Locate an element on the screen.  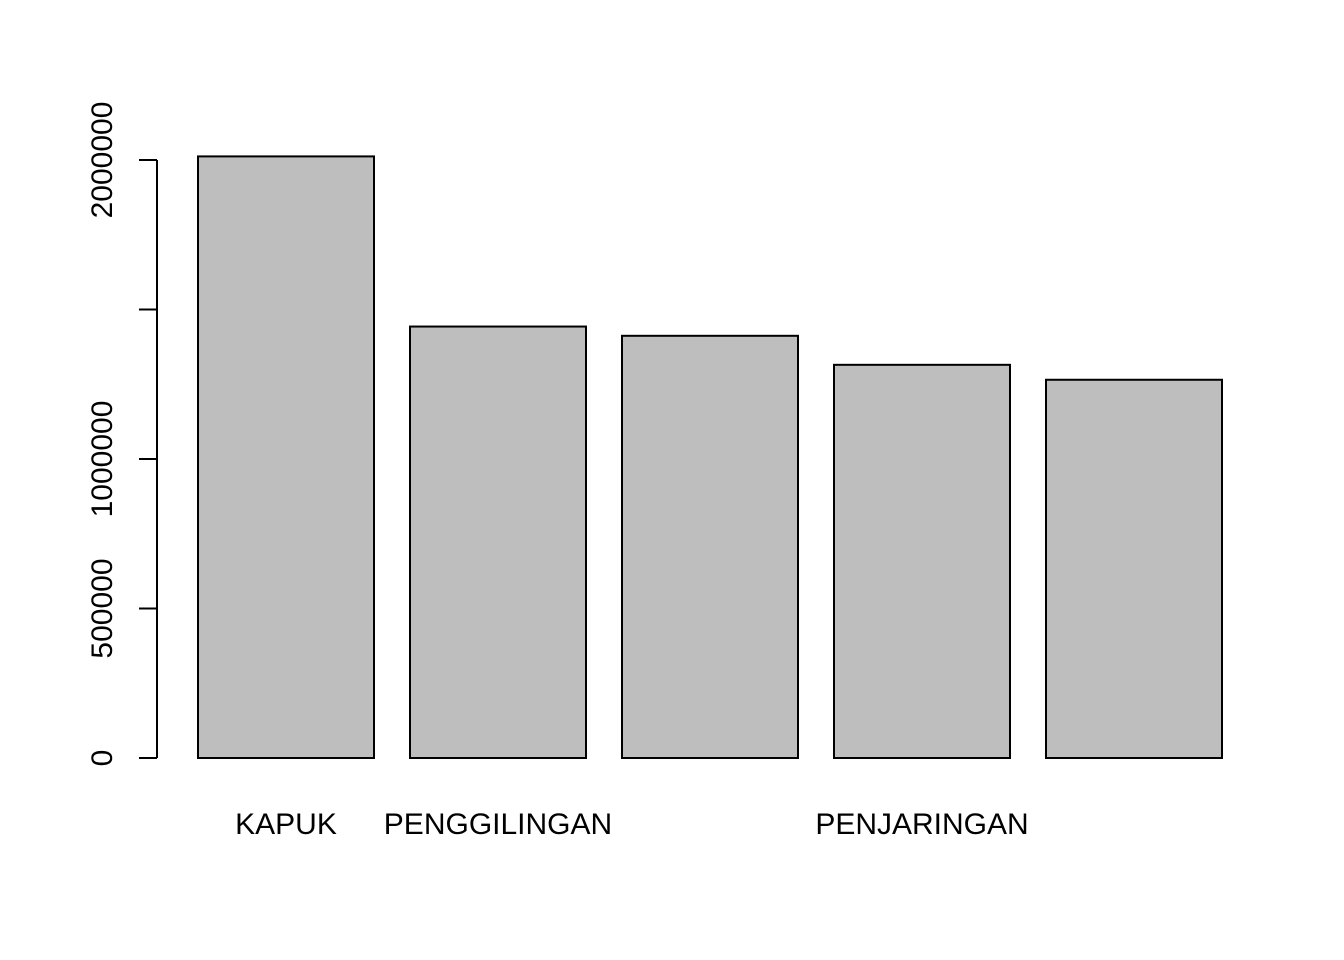
y-tick-label: 500000 is located at coordinates (102, 608).